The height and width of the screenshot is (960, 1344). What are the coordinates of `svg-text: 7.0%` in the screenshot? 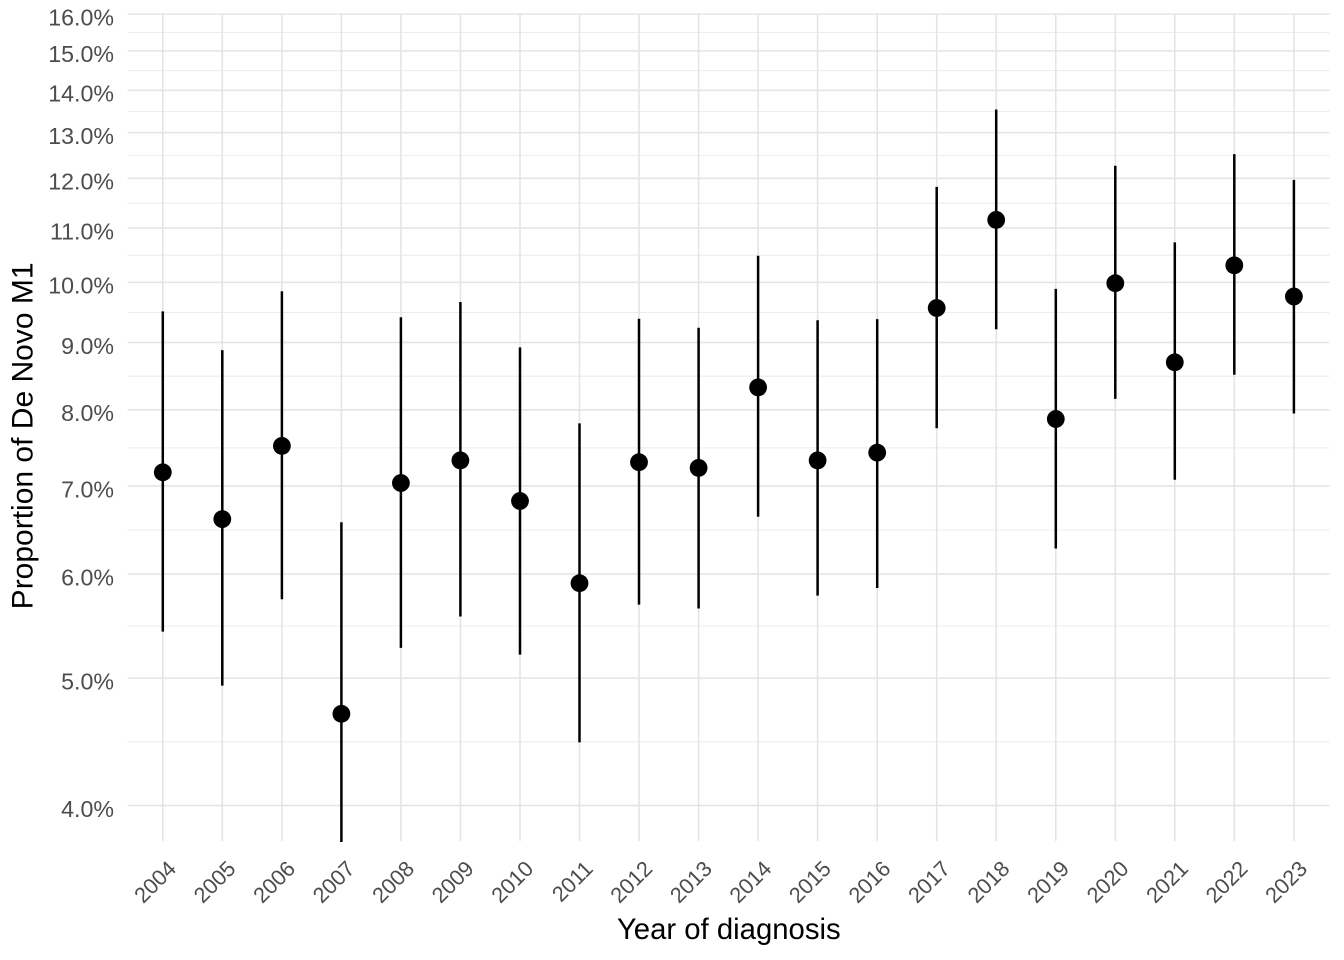 It's located at (87, 489).